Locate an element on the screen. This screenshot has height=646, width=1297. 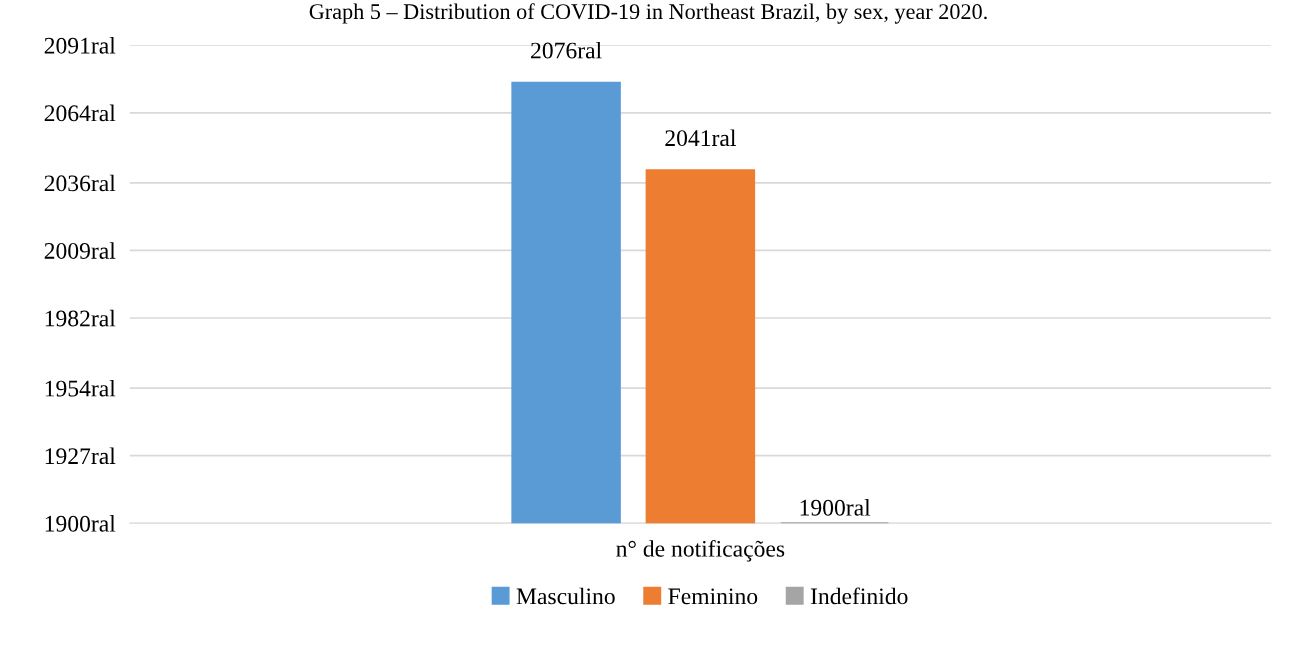
chart-title: Graph 5 – Distribution of COVID-19 in Northeast Brazil, by sex, year 2020. is located at coordinates (648, 13).